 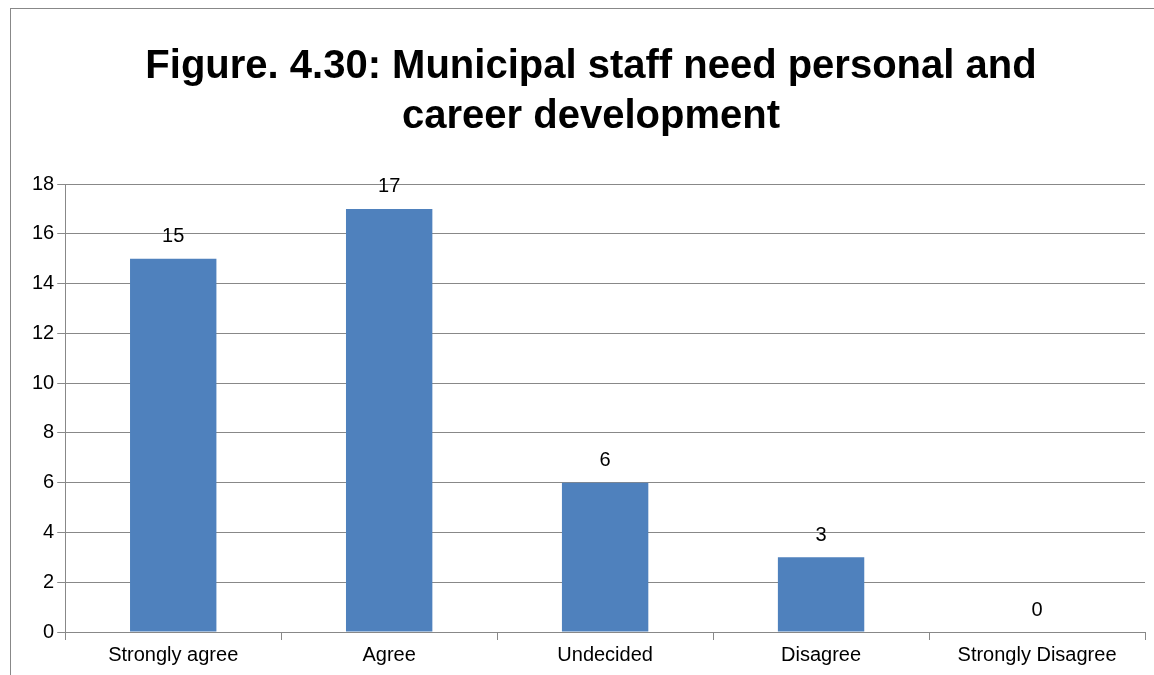 I want to click on data-label: 6, so click(x=605, y=459).